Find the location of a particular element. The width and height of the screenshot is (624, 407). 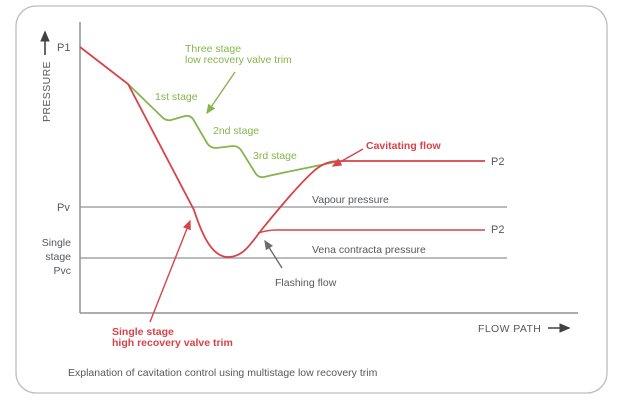

flashing-flow-label: Flashing flow is located at coordinates (306, 283).